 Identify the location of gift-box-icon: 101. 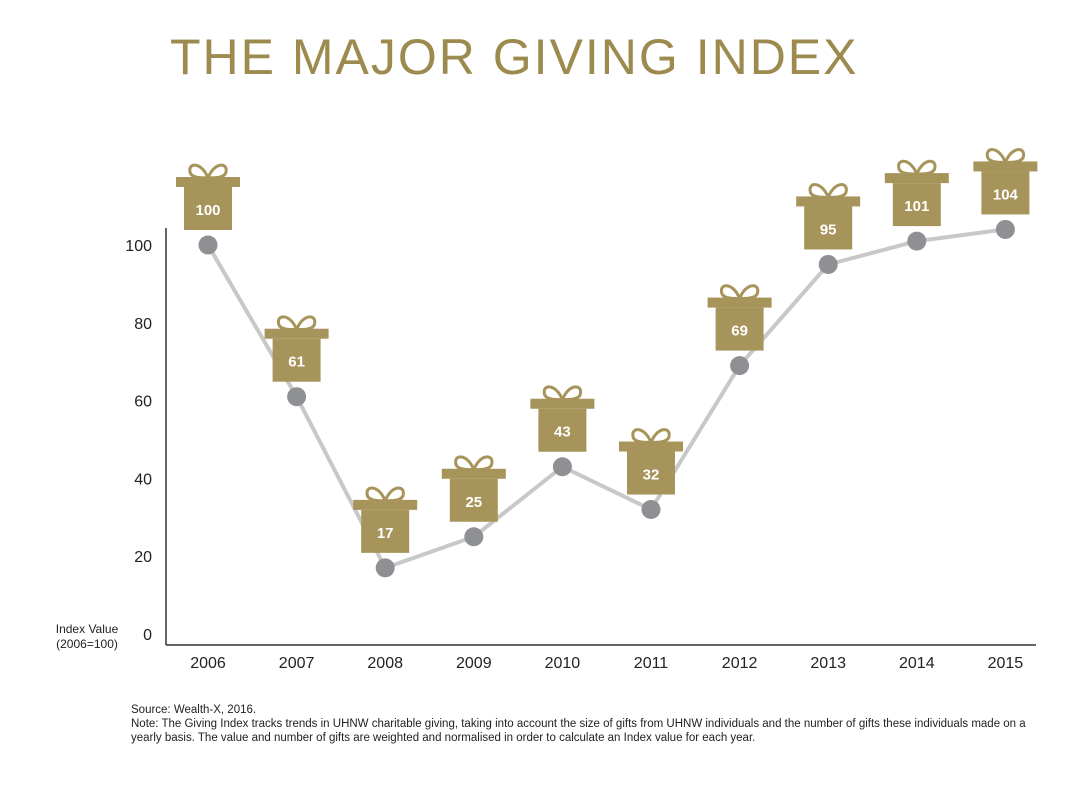
(916, 193).